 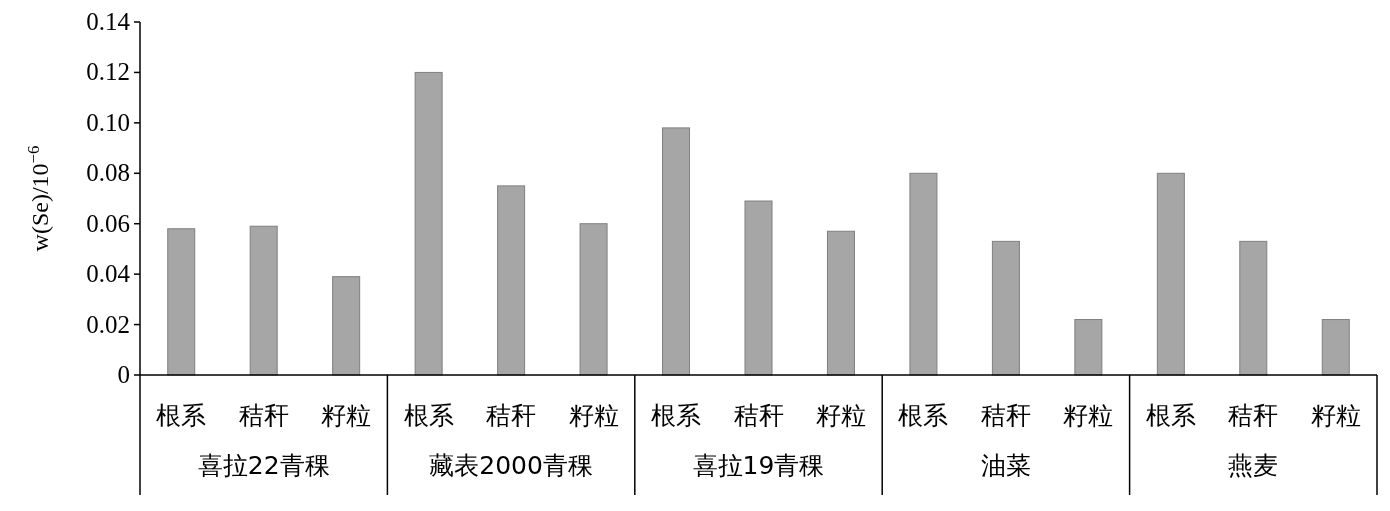 What do you see at coordinates (108, 324) in the screenshot?
I see `y-tick-label: 0.02` at bounding box center [108, 324].